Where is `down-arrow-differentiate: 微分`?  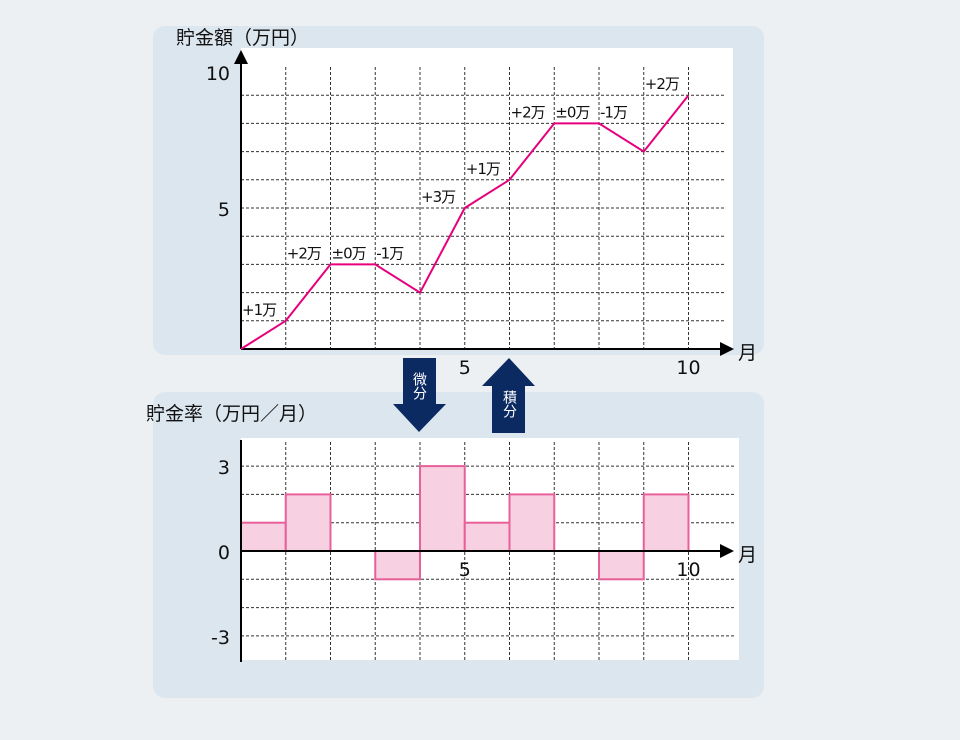
down-arrow-differentiate: 微分 is located at coordinates (419, 395).